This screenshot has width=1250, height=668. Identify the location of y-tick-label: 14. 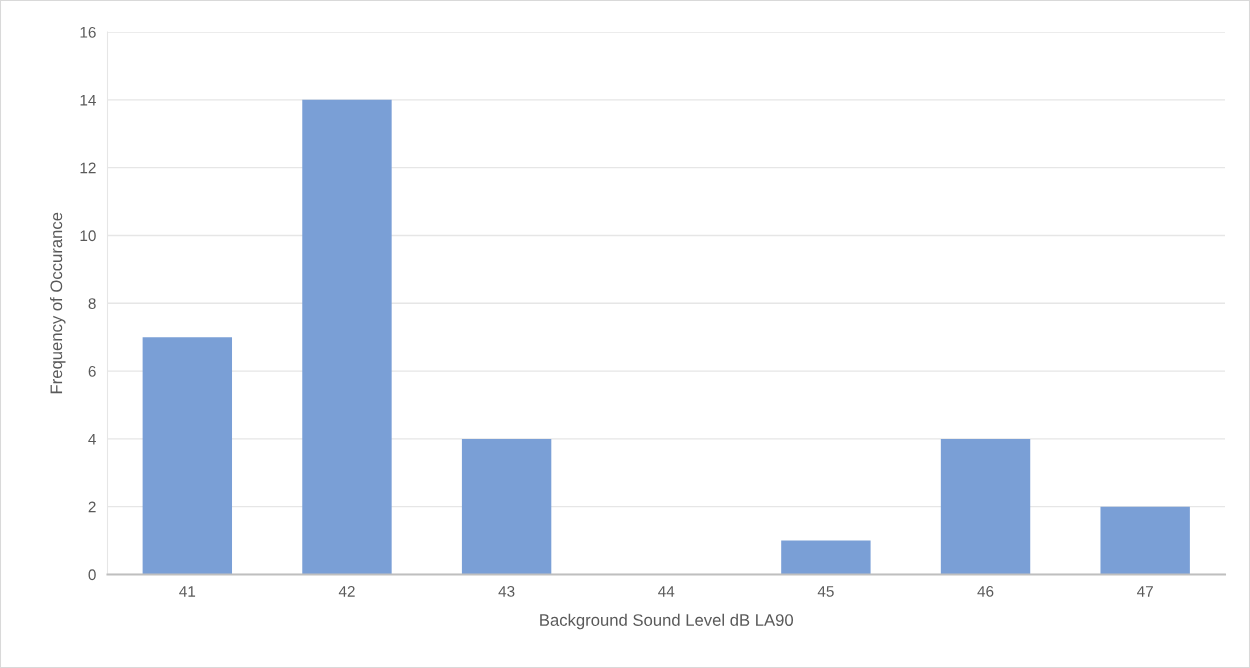
(88, 100).